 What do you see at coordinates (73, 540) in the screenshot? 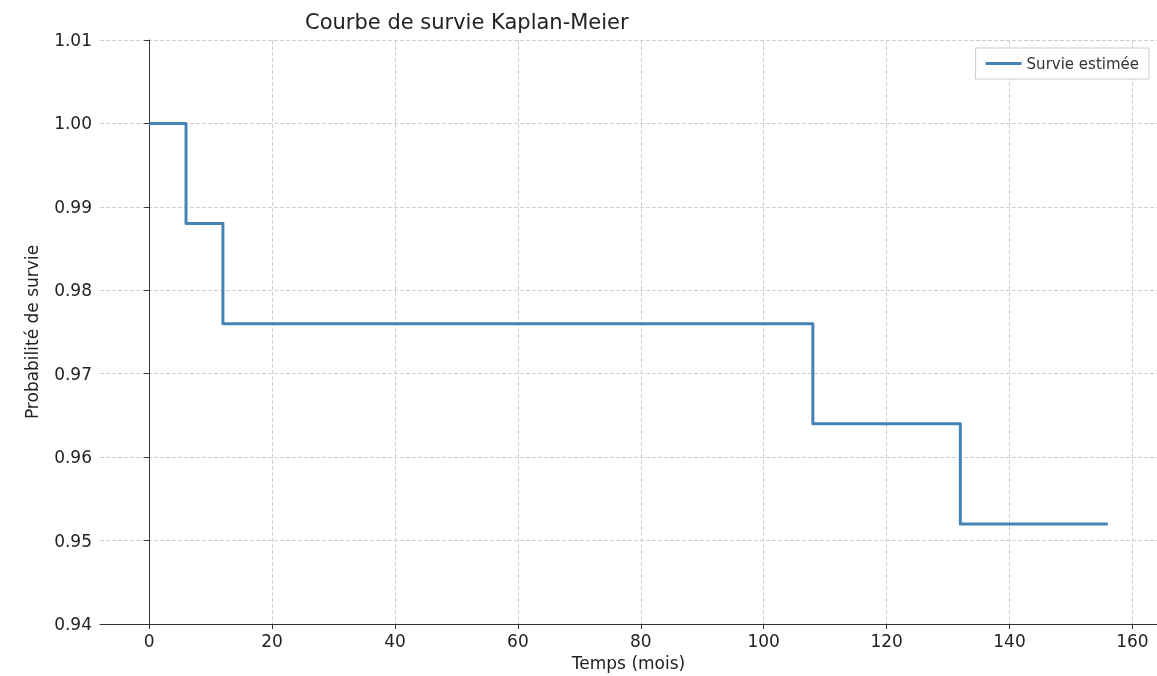
I see `y-tick-label: 0.95` at bounding box center [73, 540].